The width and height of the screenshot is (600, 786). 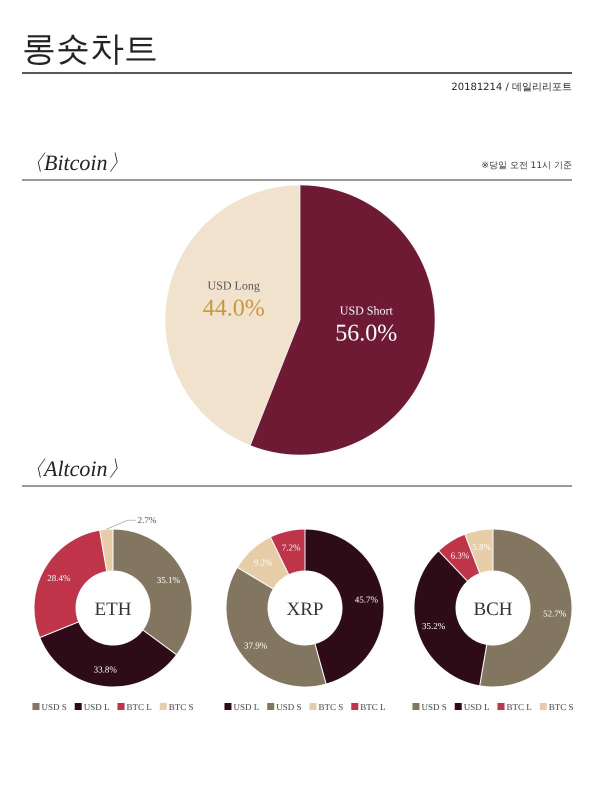 I want to click on data-label: 28.4%, so click(x=59, y=577).